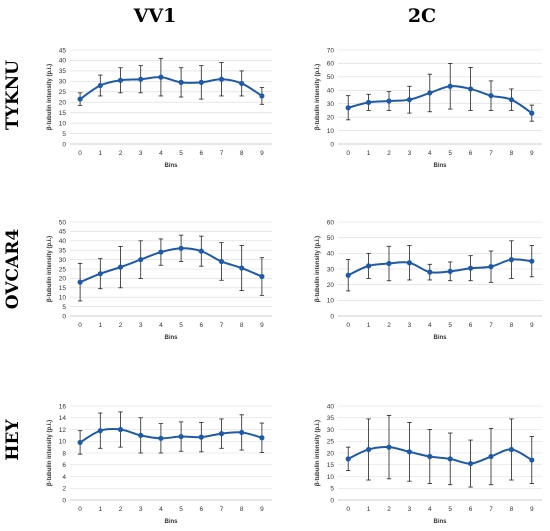 This screenshot has width=550, height=531. I want to click on y-tick-label: 70, so click(331, 50).